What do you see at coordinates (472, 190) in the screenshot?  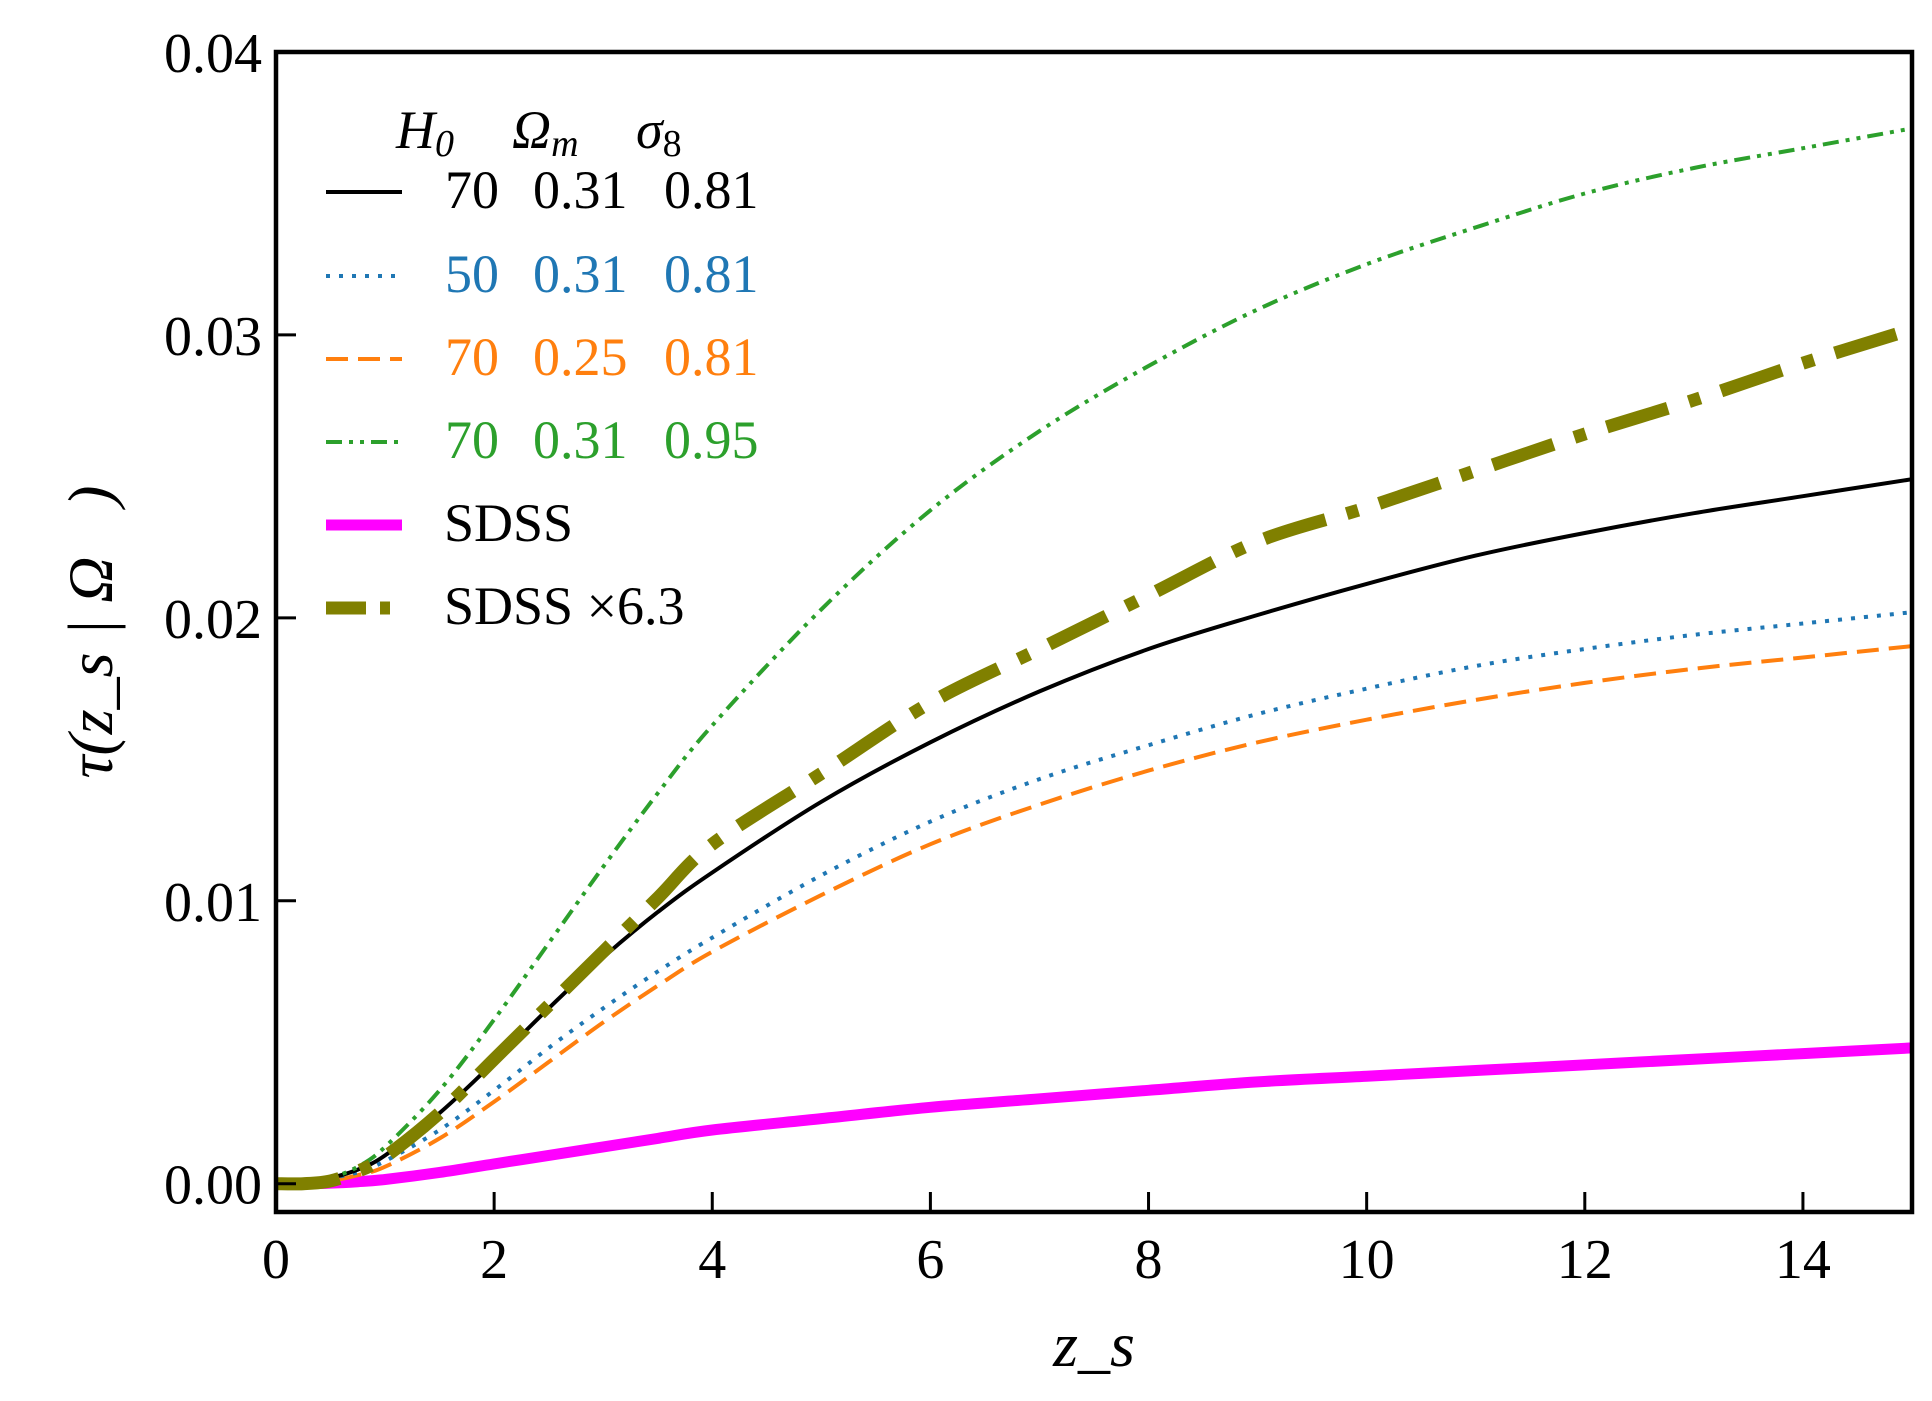 I see `legend-value-0-0: 70` at bounding box center [472, 190].